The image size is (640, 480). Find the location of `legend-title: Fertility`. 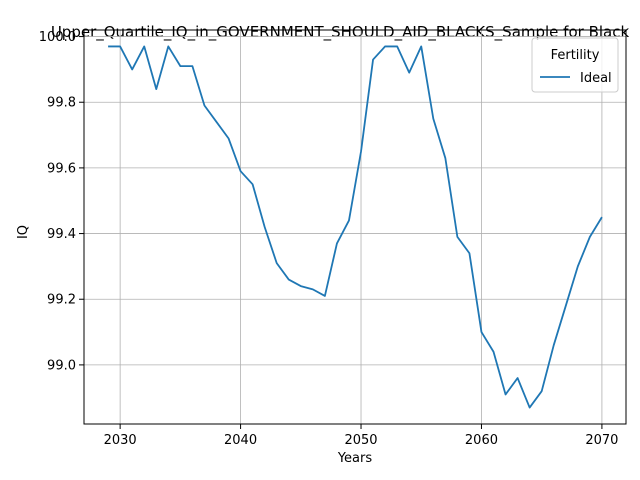

legend-title: Fertility is located at coordinates (575, 55).